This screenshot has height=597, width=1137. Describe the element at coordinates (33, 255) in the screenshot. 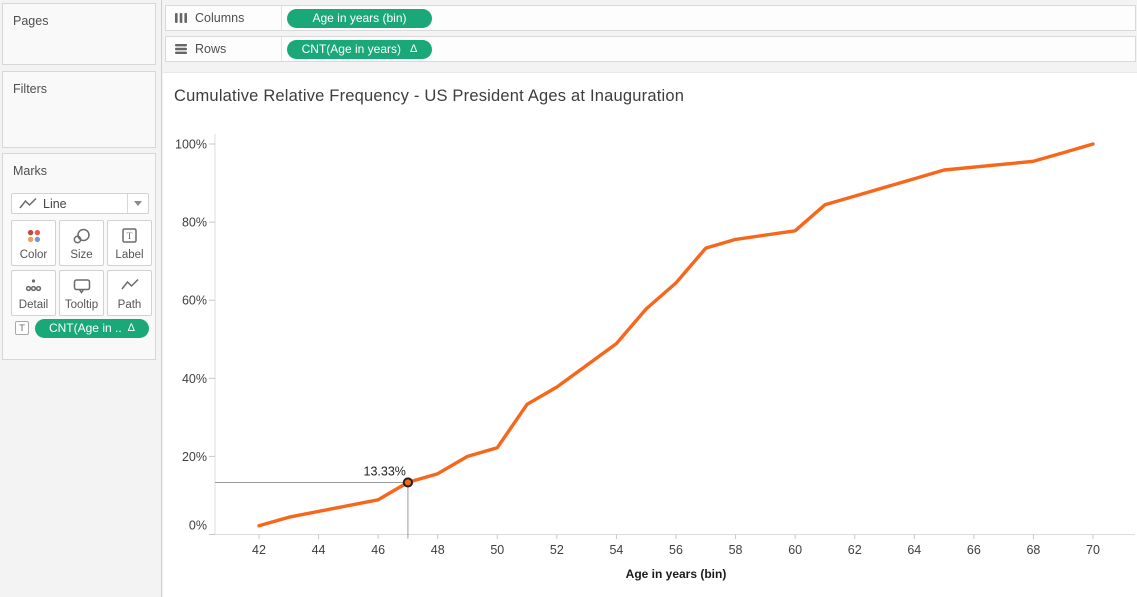

I see `color-button-label: Color` at that location.